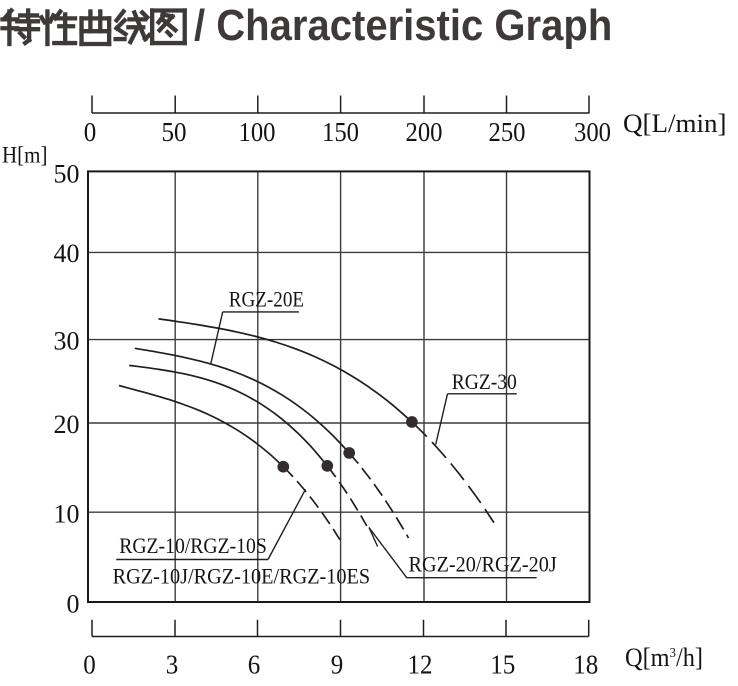  What do you see at coordinates (664, 657) in the screenshot?
I see `svg-text: Q[m3/h]` at bounding box center [664, 657].